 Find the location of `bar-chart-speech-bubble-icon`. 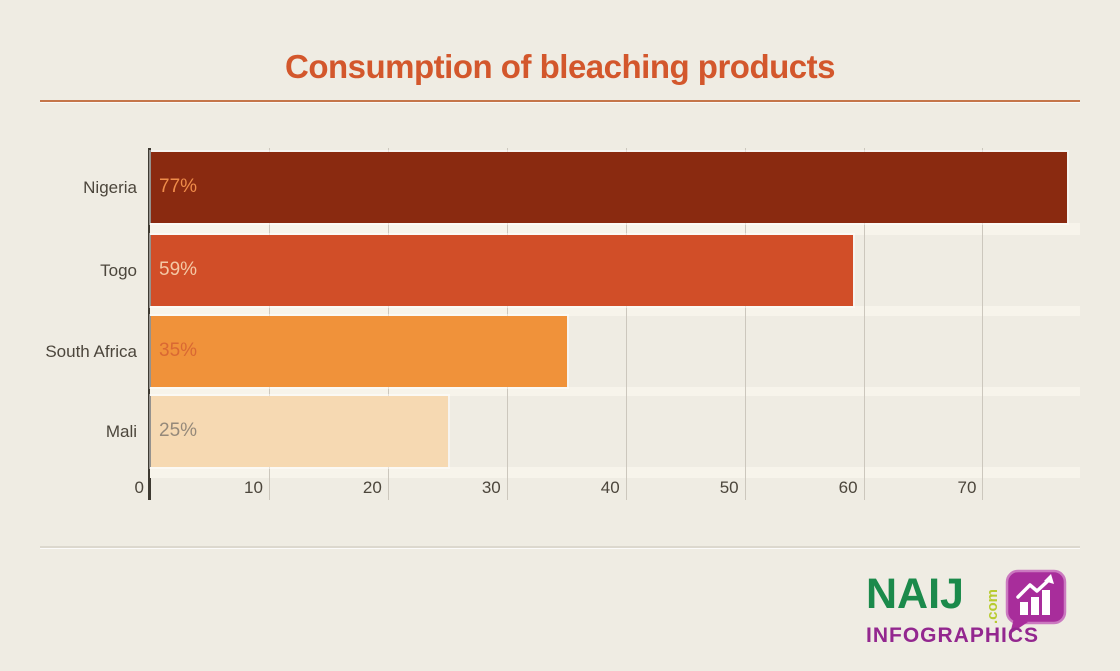

bar-chart-speech-bubble-icon is located at coordinates (1036, 602).